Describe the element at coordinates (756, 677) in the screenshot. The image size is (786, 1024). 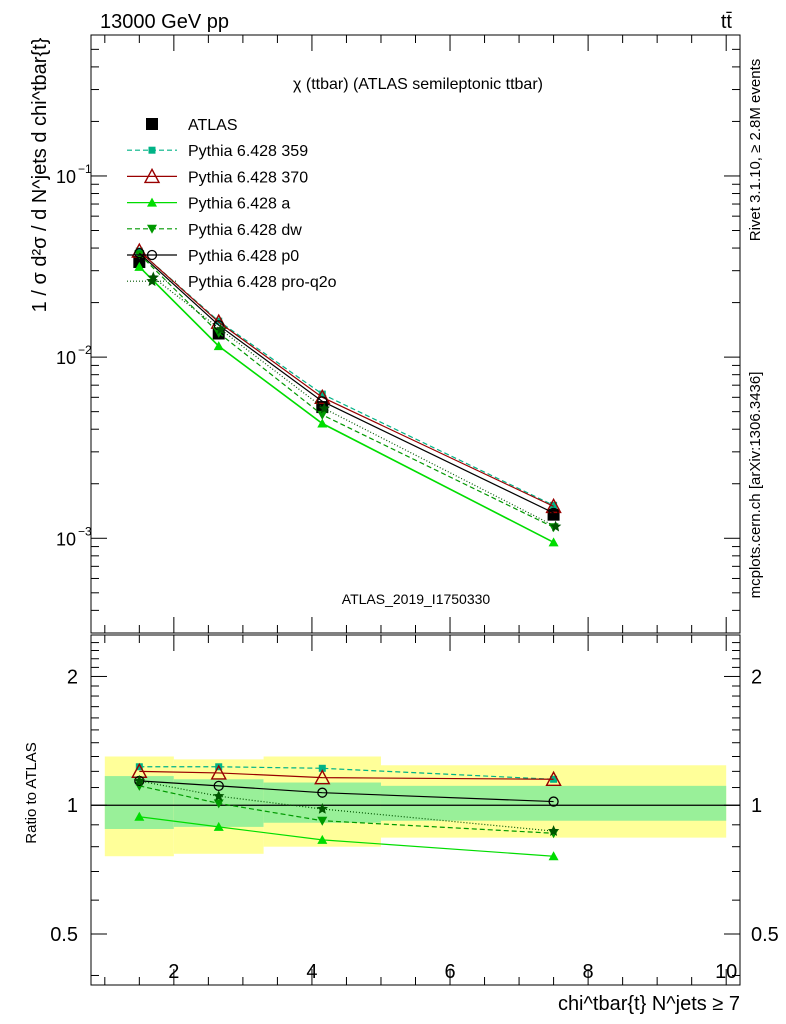
I see `y-tick-label-right: 2` at that location.